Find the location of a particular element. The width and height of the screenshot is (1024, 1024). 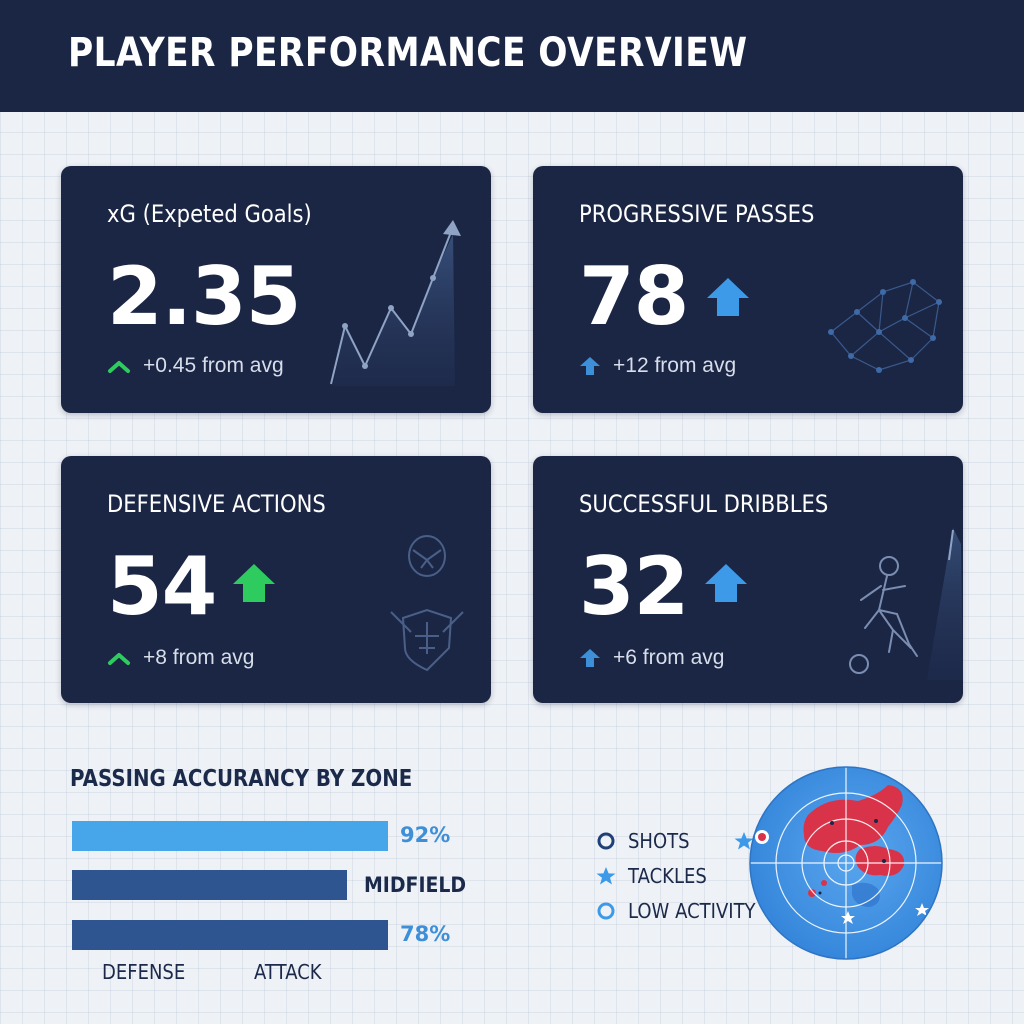

page-title: PLAYER PERFORMANCE OVERVIEW is located at coordinates (408, 53).